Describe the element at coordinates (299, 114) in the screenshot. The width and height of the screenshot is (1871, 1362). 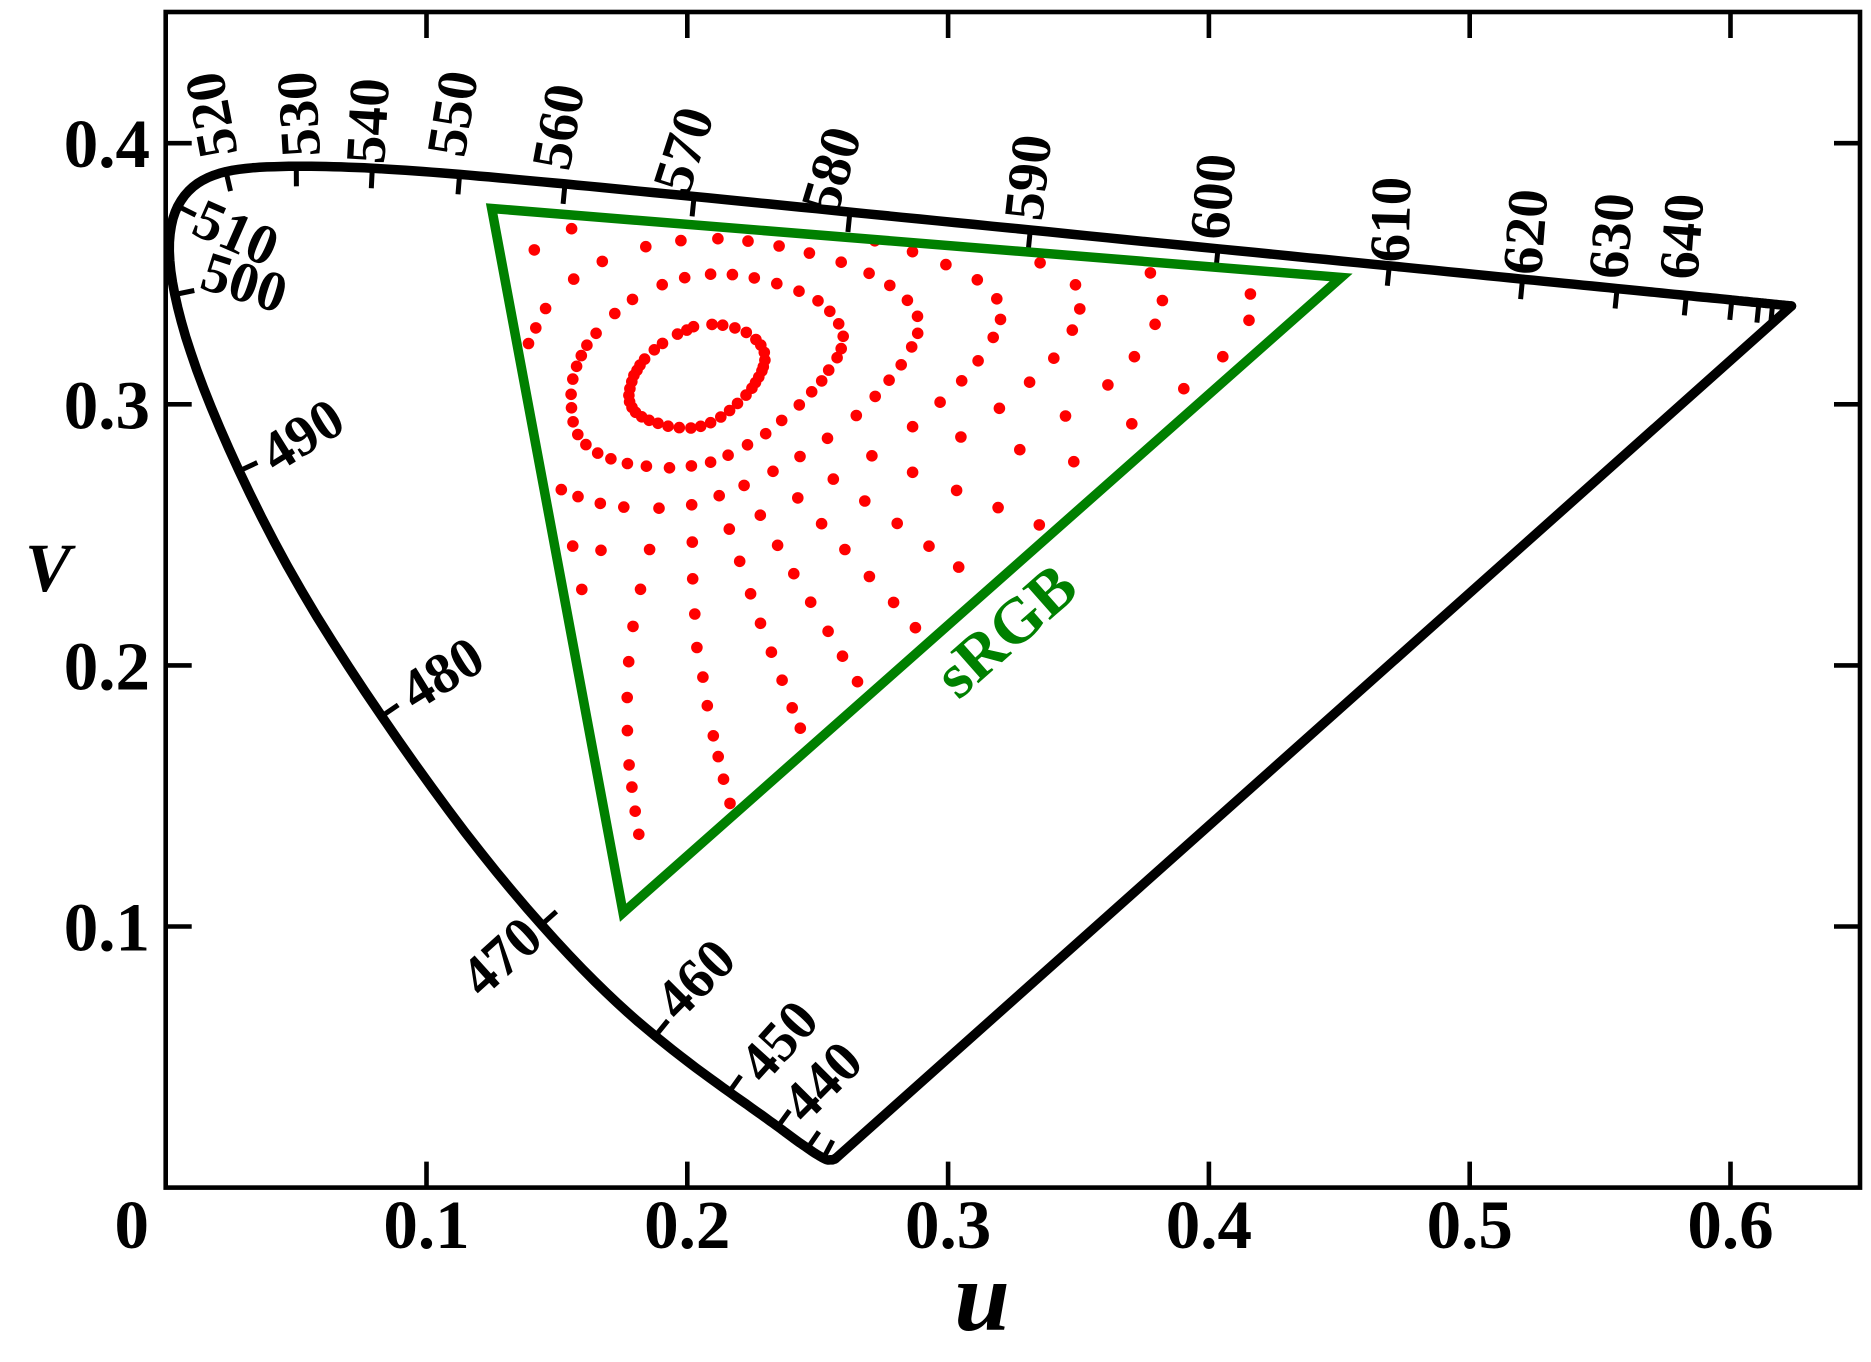
I see `svg-text: 530` at that location.